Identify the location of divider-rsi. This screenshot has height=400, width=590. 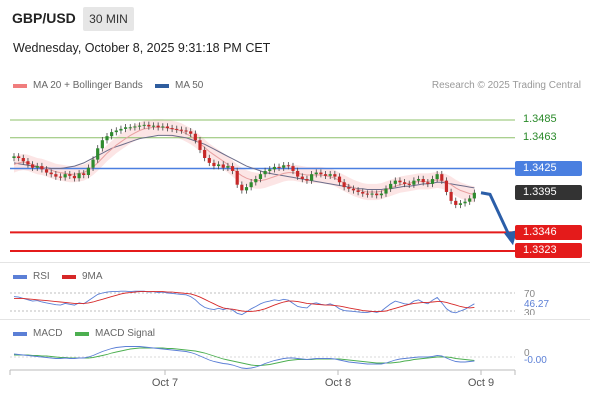
(295, 262).